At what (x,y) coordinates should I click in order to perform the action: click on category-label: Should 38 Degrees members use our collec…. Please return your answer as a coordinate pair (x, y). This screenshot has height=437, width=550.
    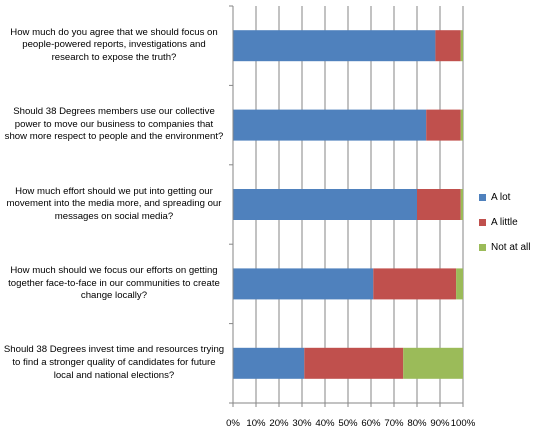
    Looking at the image, I should click on (114, 124).